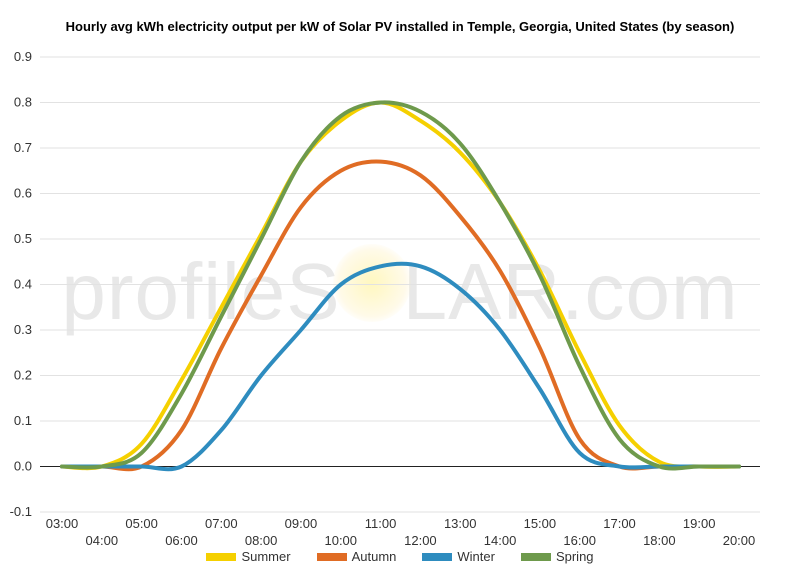 The height and width of the screenshot is (570, 800). I want to click on y-tick-label: 0.0, so click(23, 466).